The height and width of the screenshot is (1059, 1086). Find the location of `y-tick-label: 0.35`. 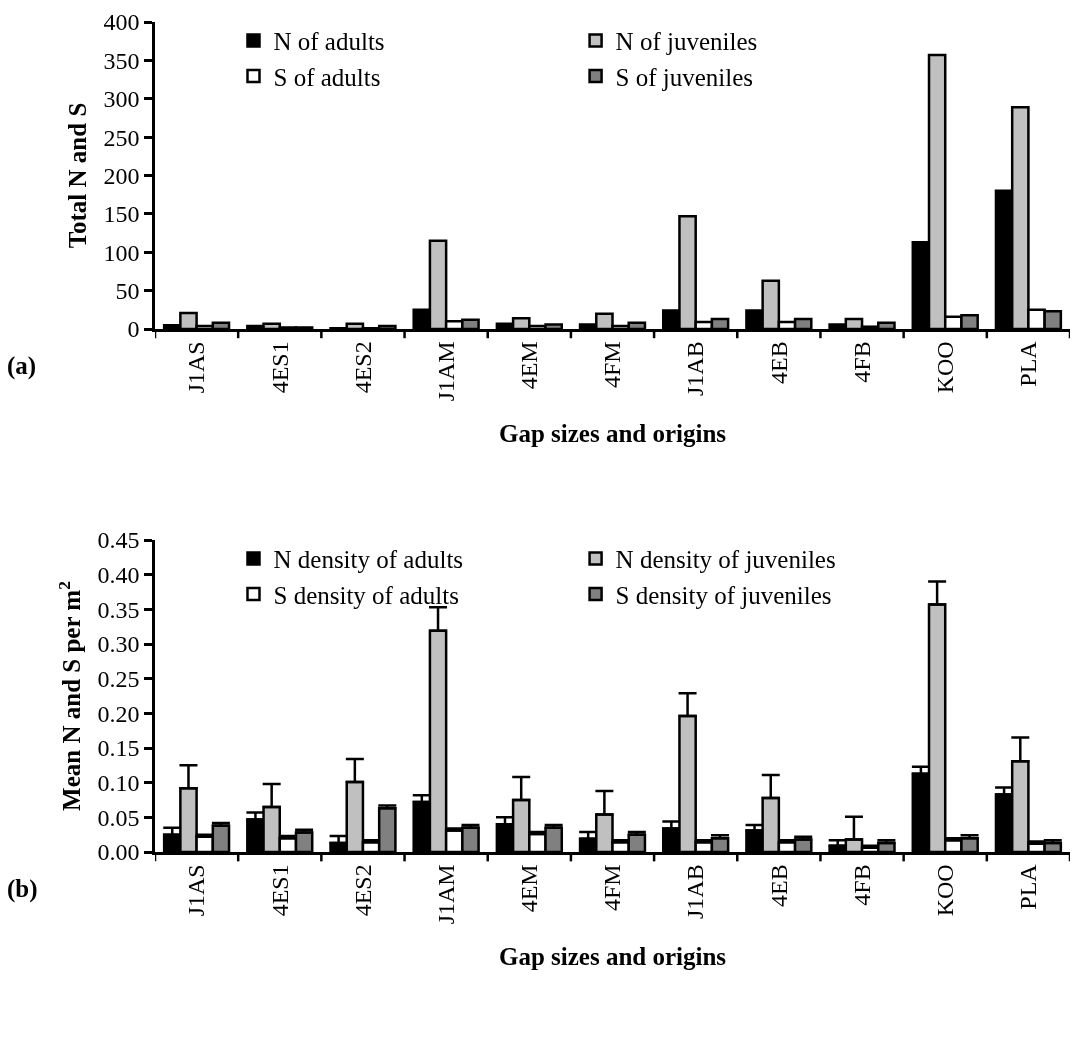

y-tick-label: 0.35 is located at coordinates (118, 609).